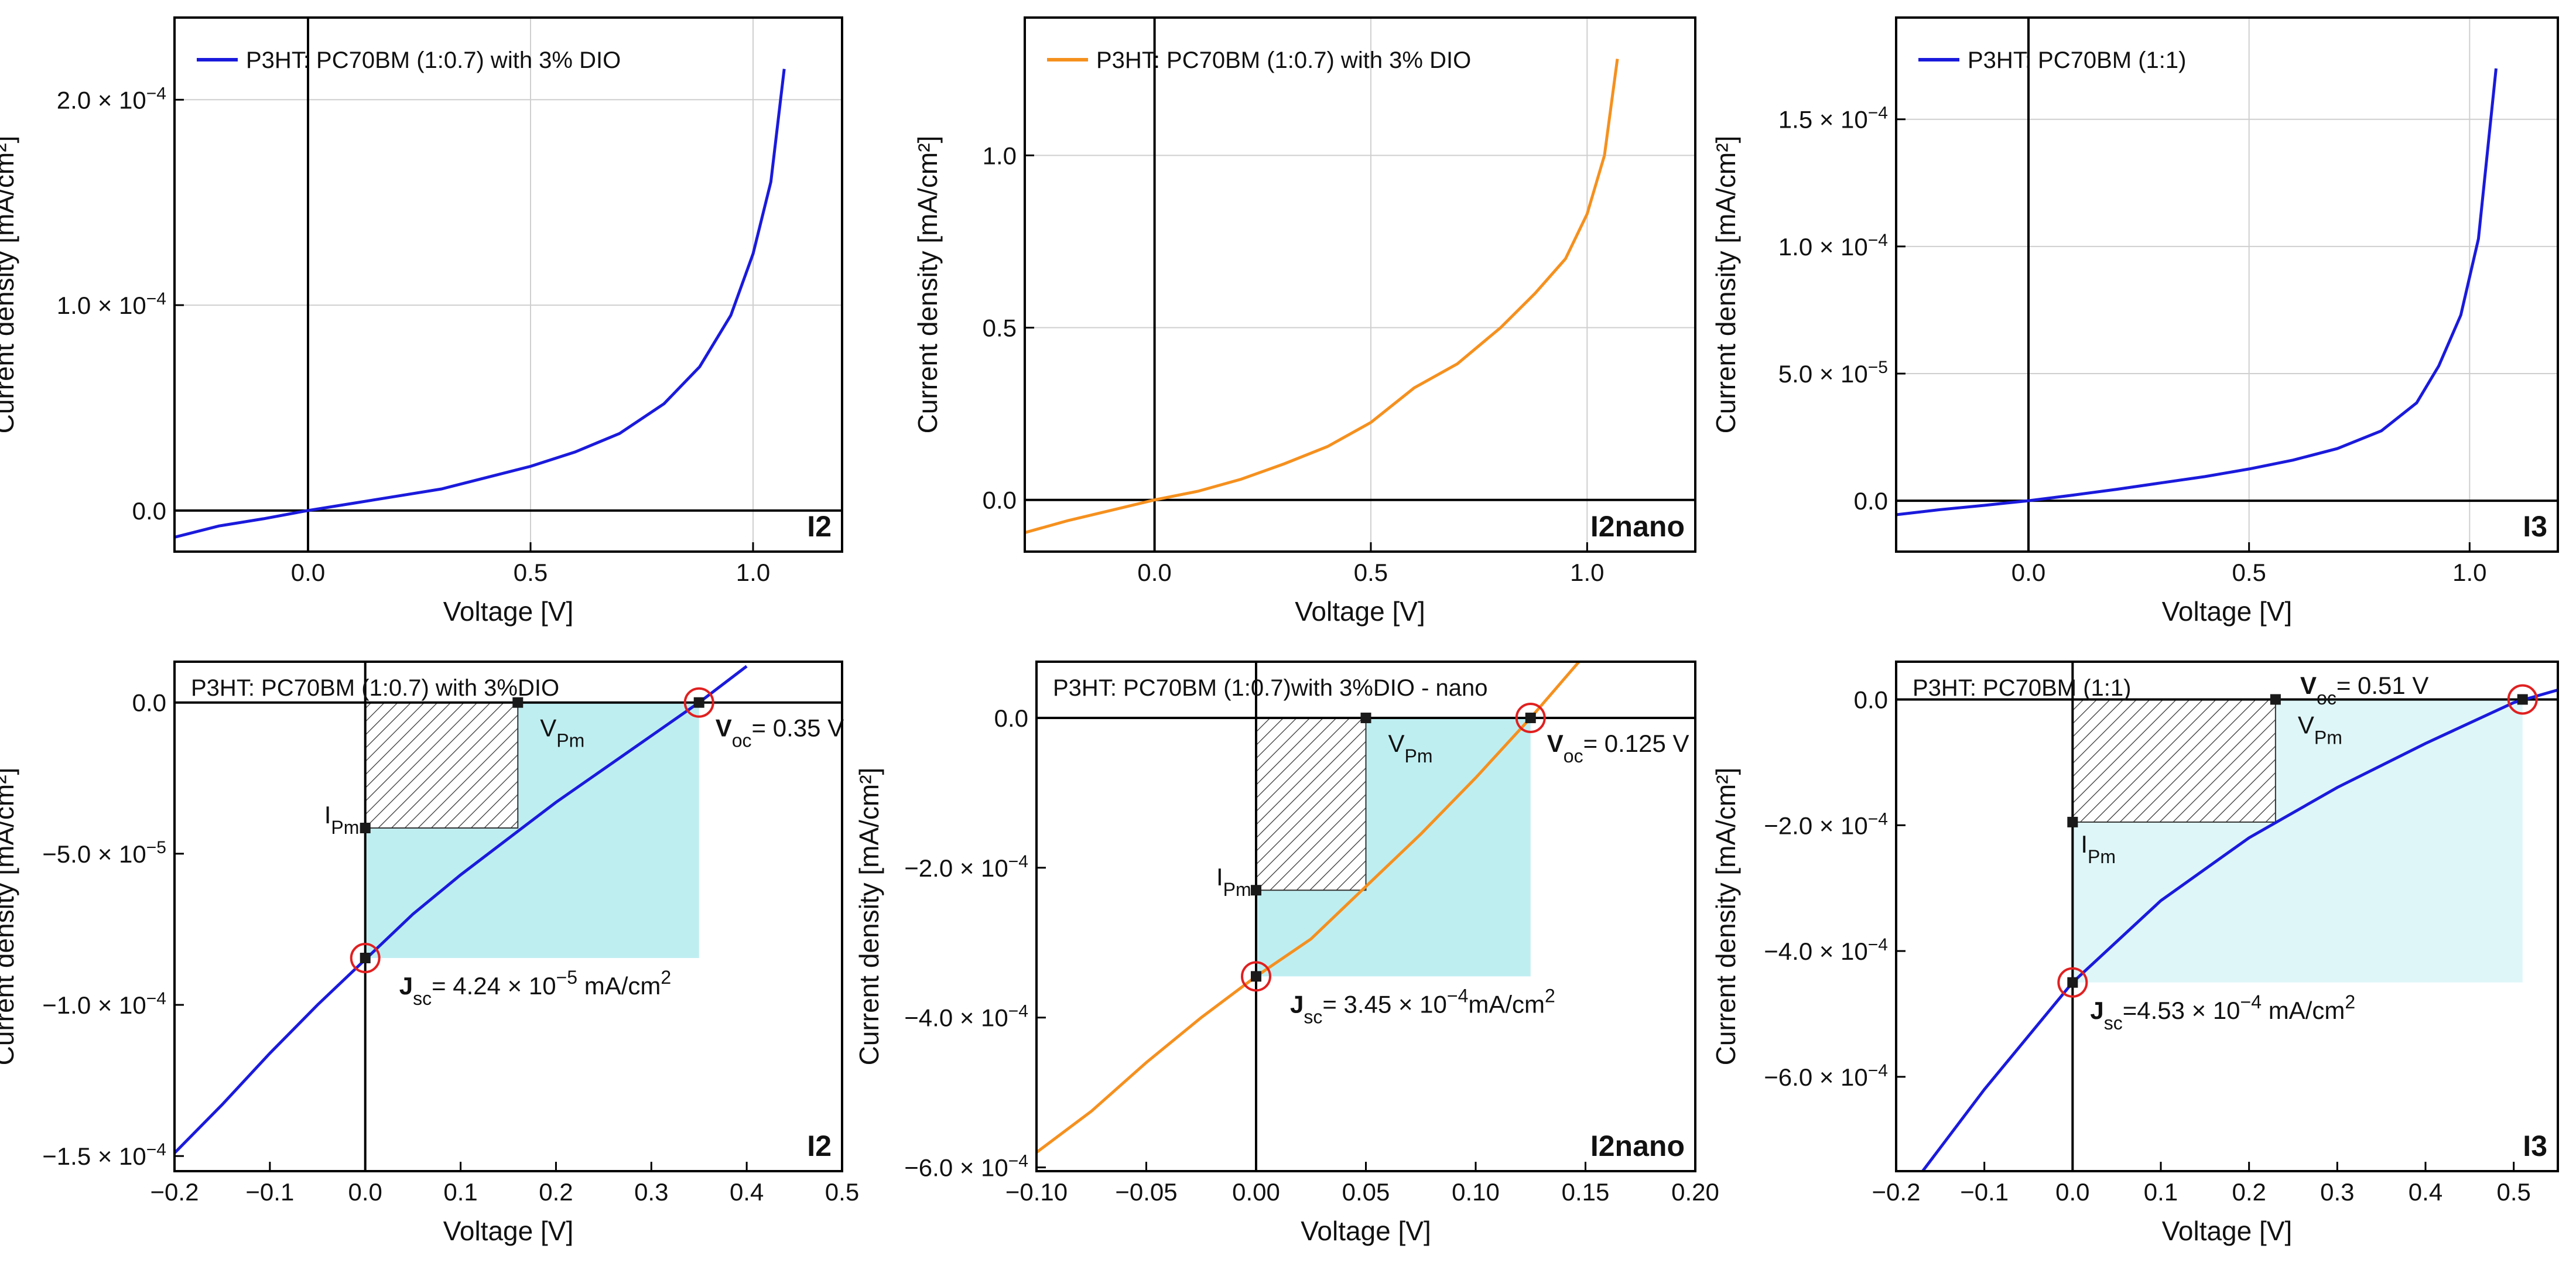 Image resolution: width=2576 pixels, height=1283 pixels. Describe the element at coordinates (1423, 1006) in the screenshot. I see `jsc-label: Jsc= 3.45 × 10−4mA/cm2` at that location.